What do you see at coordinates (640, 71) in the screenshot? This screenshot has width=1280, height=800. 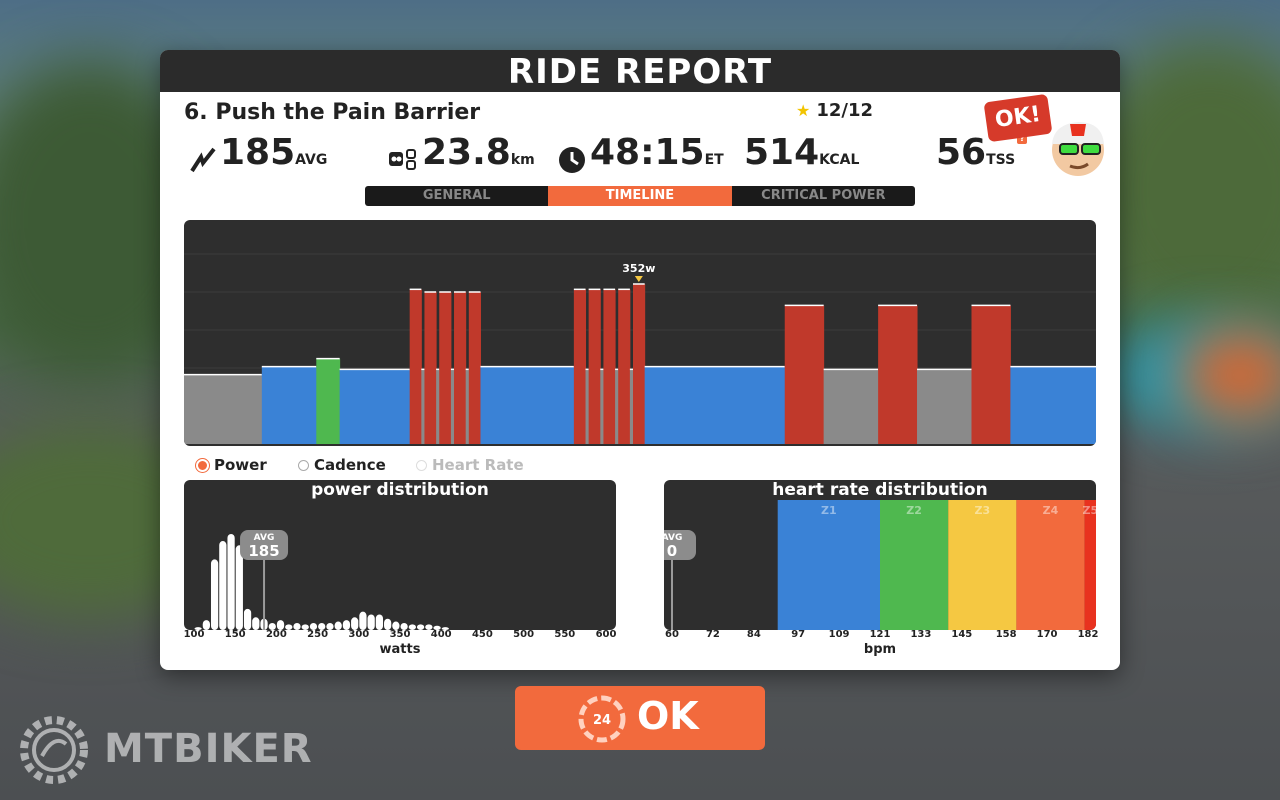 I see `report-title: RIDE REPORT` at bounding box center [640, 71].